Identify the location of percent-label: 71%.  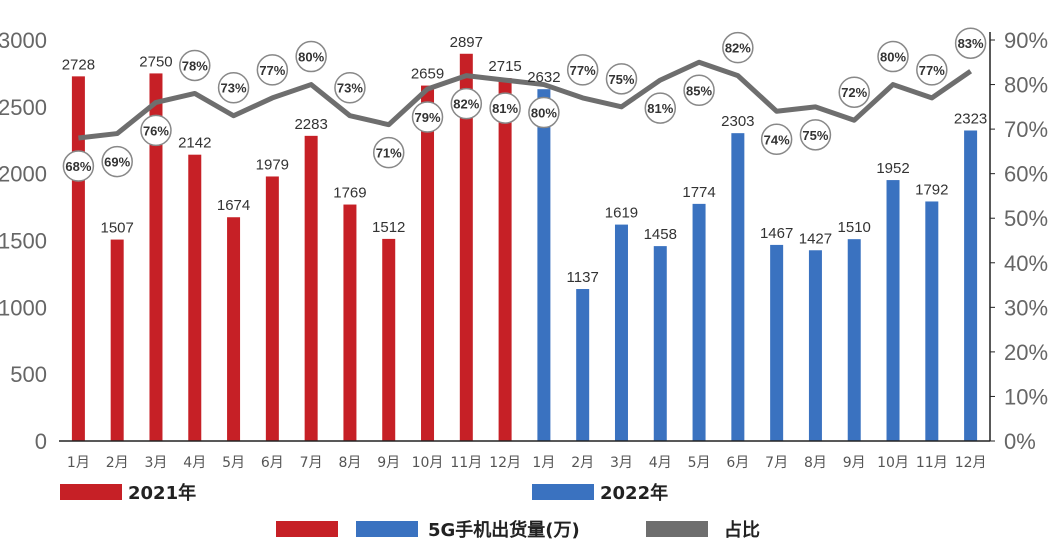
(389, 153).